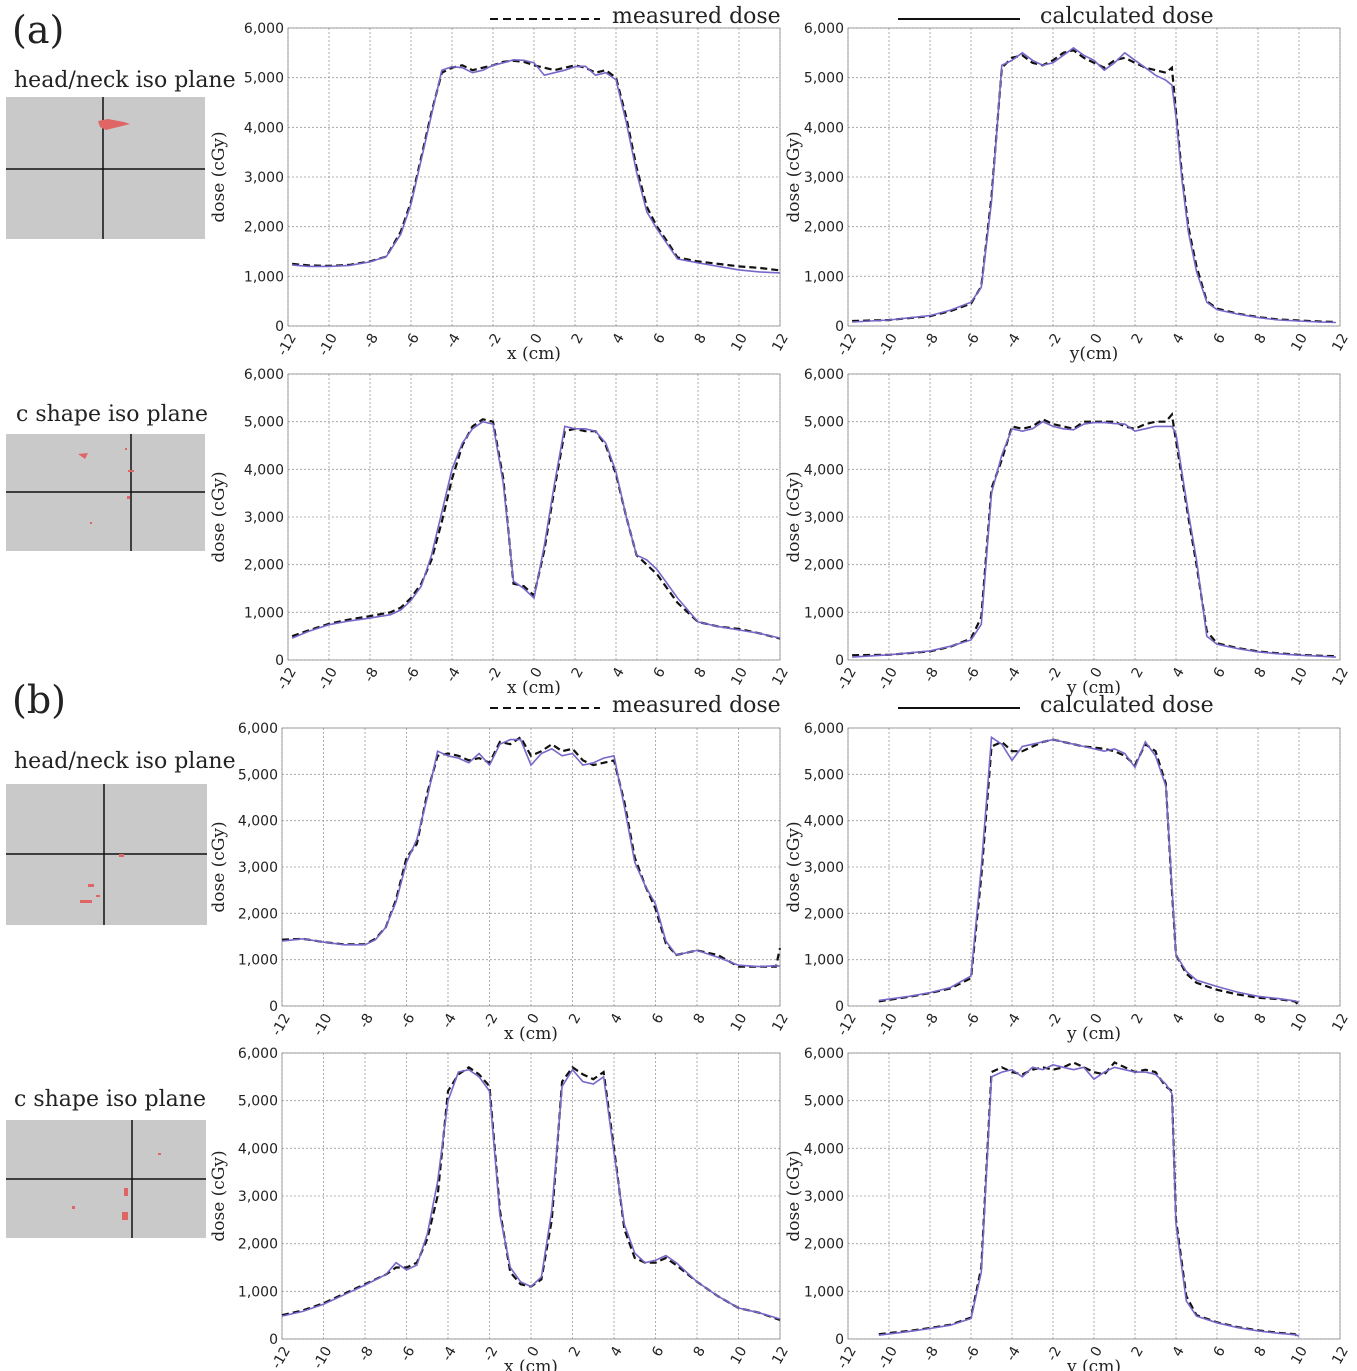 Image resolution: width=1357 pixels, height=1371 pixels. I want to click on legend-b-calculated-swatch, so click(959, 708).